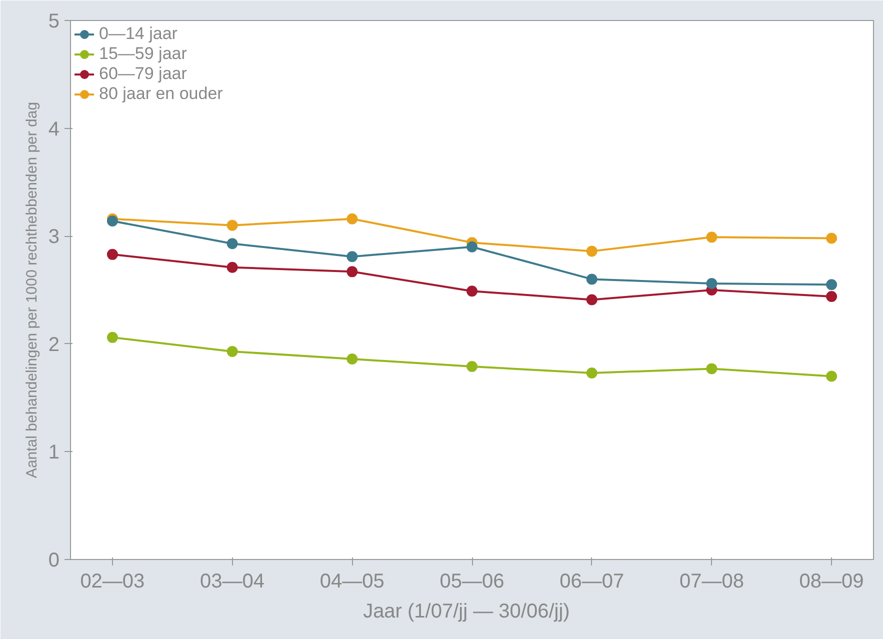 Image resolution: width=883 pixels, height=639 pixels. What do you see at coordinates (54, 561) in the screenshot?
I see `y-tick-label: 0` at bounding box center [54, 561].